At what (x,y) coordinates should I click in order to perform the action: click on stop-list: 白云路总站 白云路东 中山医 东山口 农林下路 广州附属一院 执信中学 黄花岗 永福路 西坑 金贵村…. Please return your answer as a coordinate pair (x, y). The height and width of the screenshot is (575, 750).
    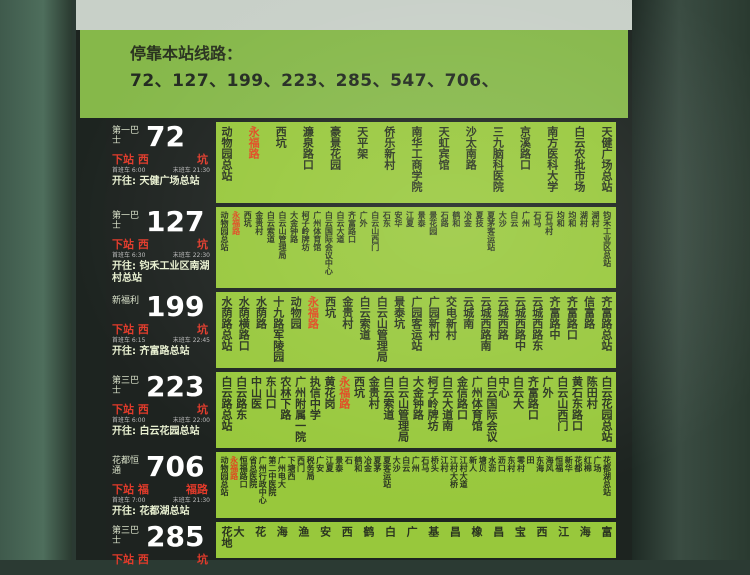
    Looking at the image, I should click on (416, 410).